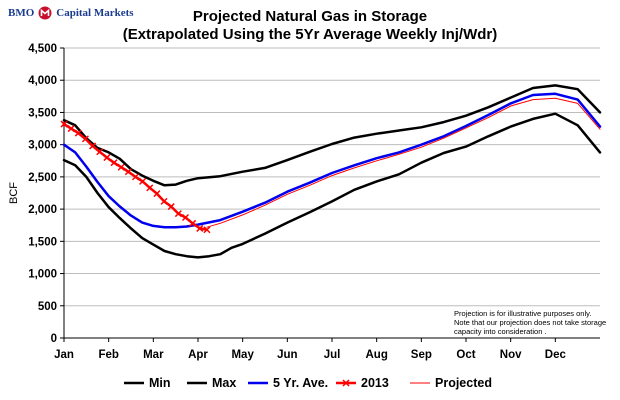 This screenshot has height=400, width=620. Describe the element at coordinates (500, 331) in the screenshot. I see `chart-note-line: capacity into consideration .` at that location.